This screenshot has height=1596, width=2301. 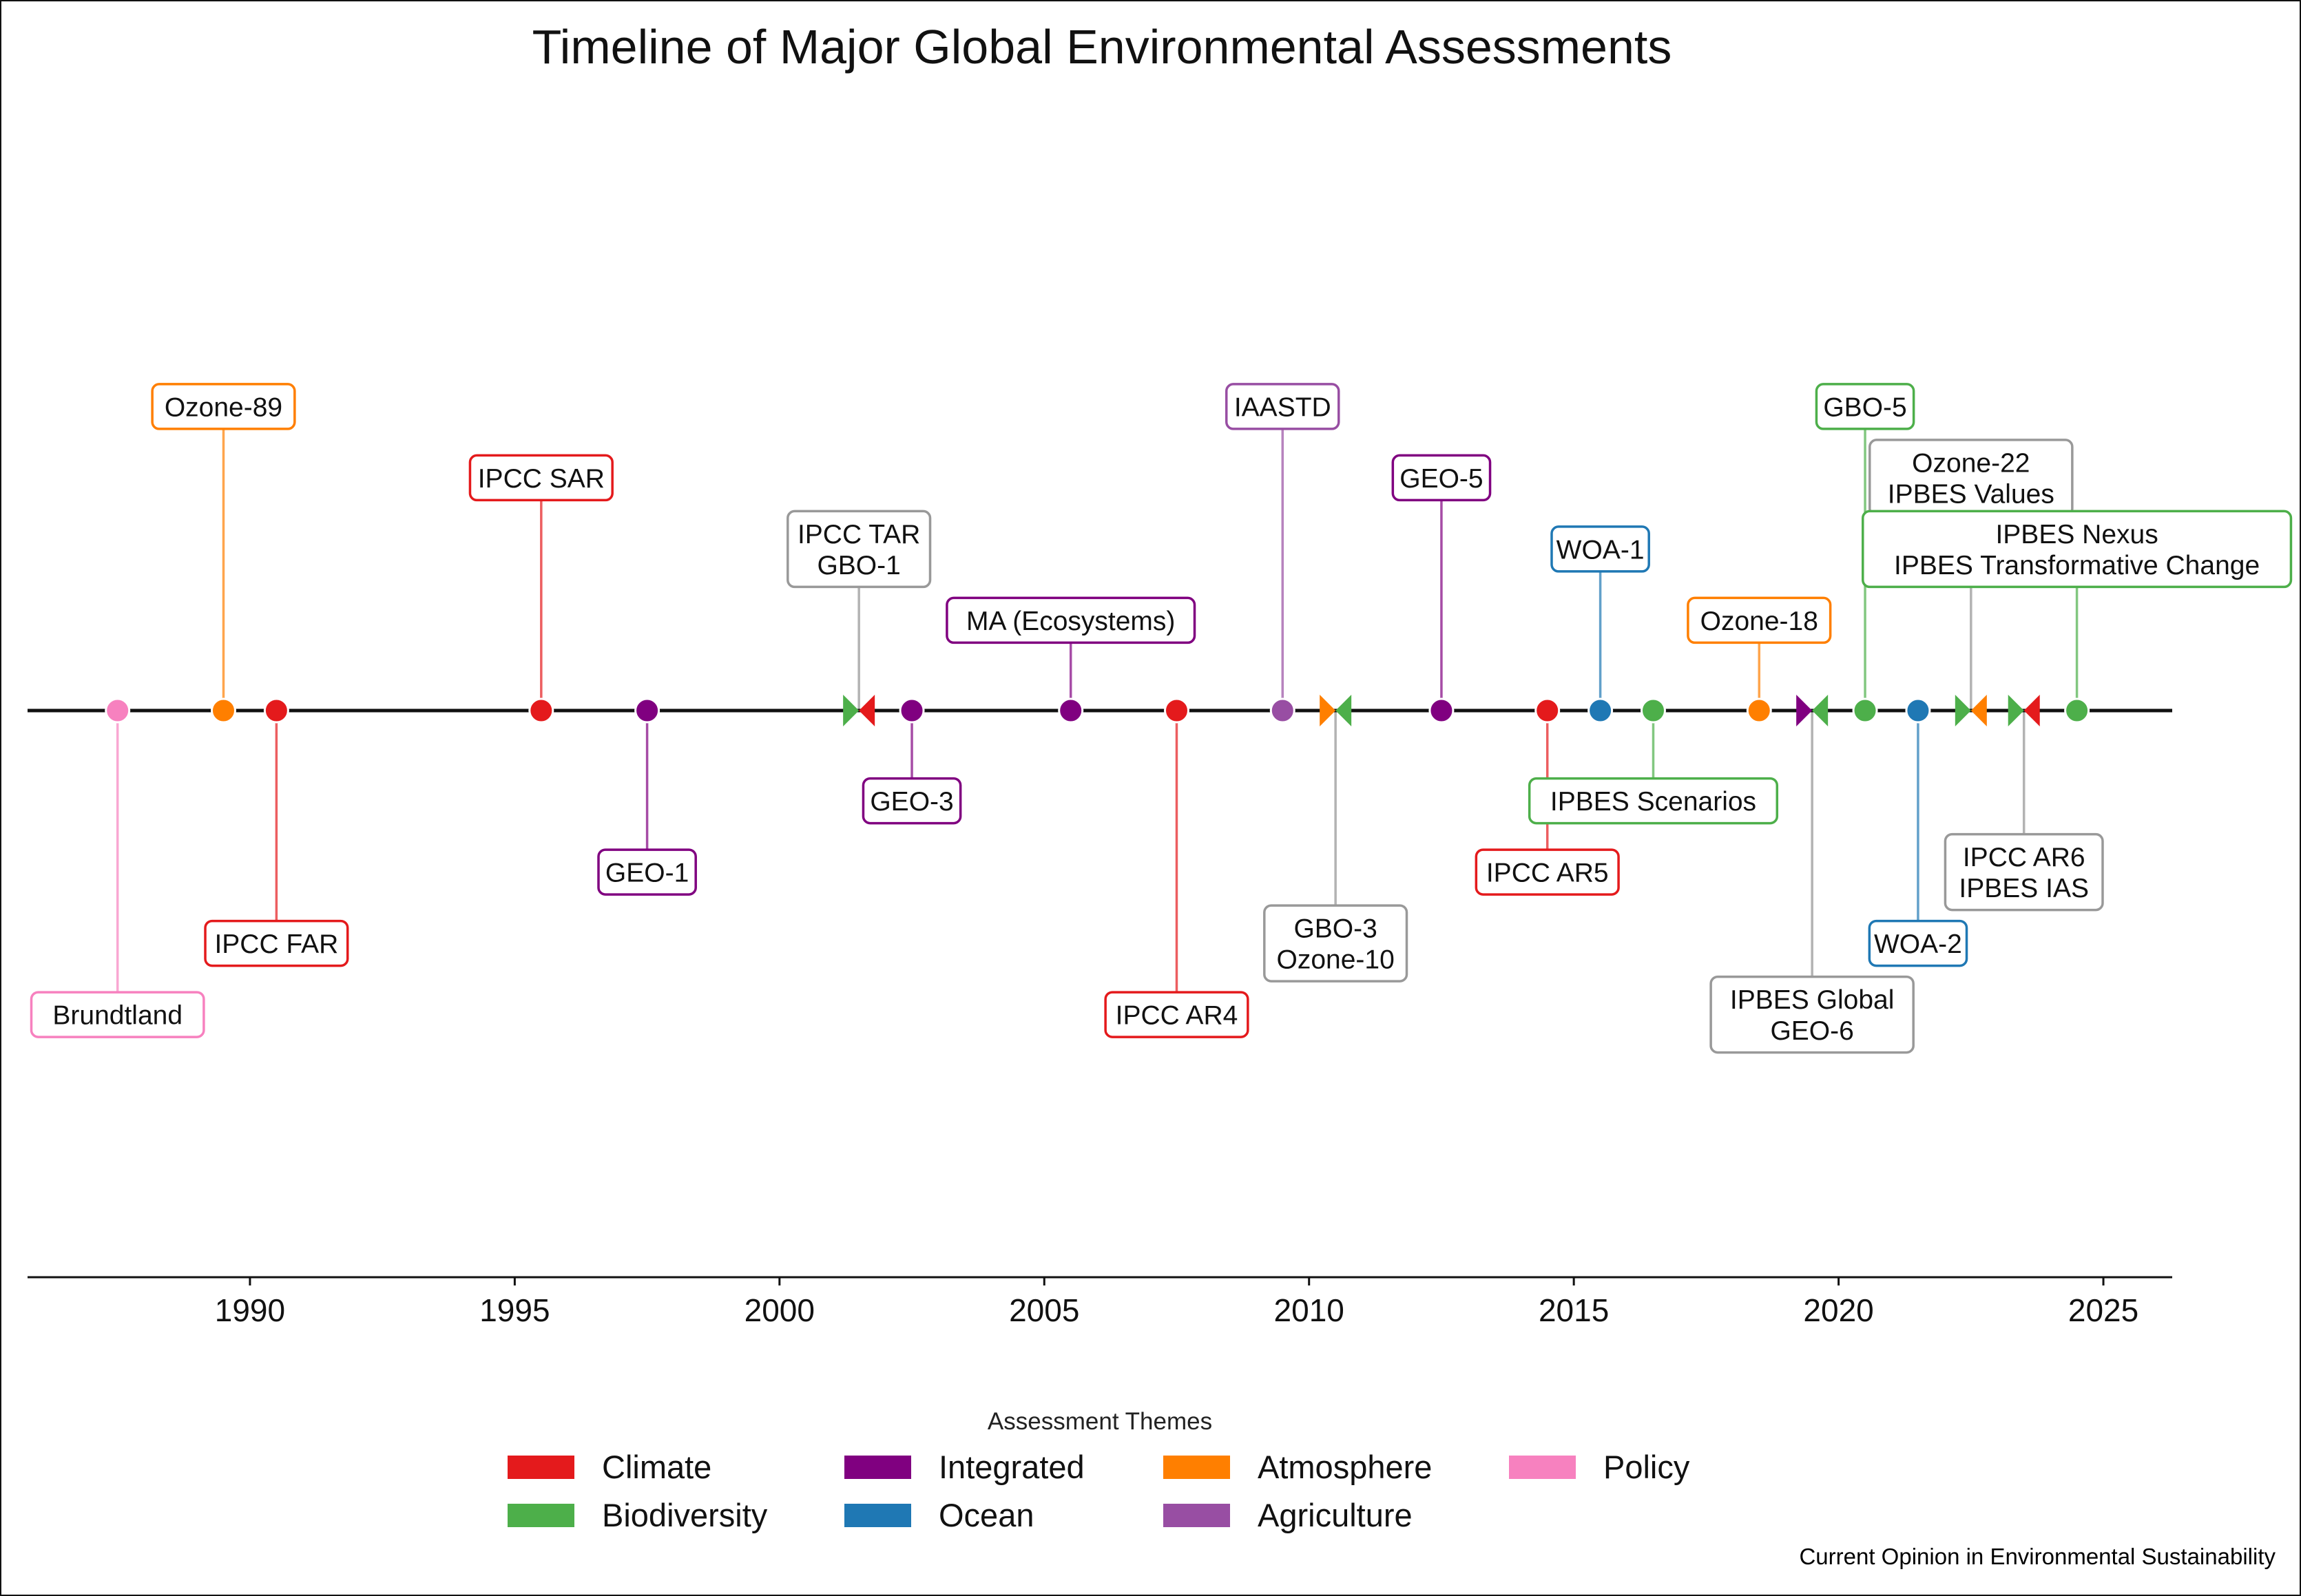 I want to click on label-box-brundtland, so click(x=117, y=1014).